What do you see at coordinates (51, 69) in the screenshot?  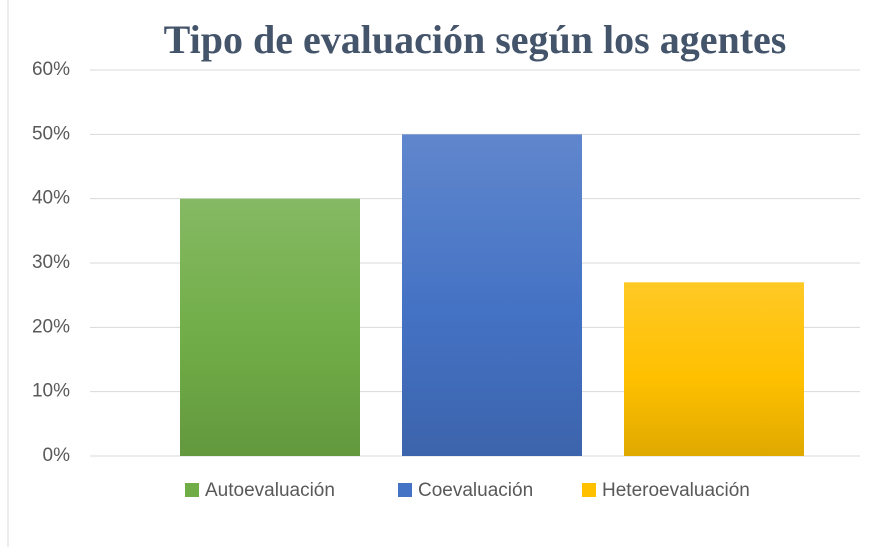 I see `y-tick-label: 60%` at bounding box center [51, 69].